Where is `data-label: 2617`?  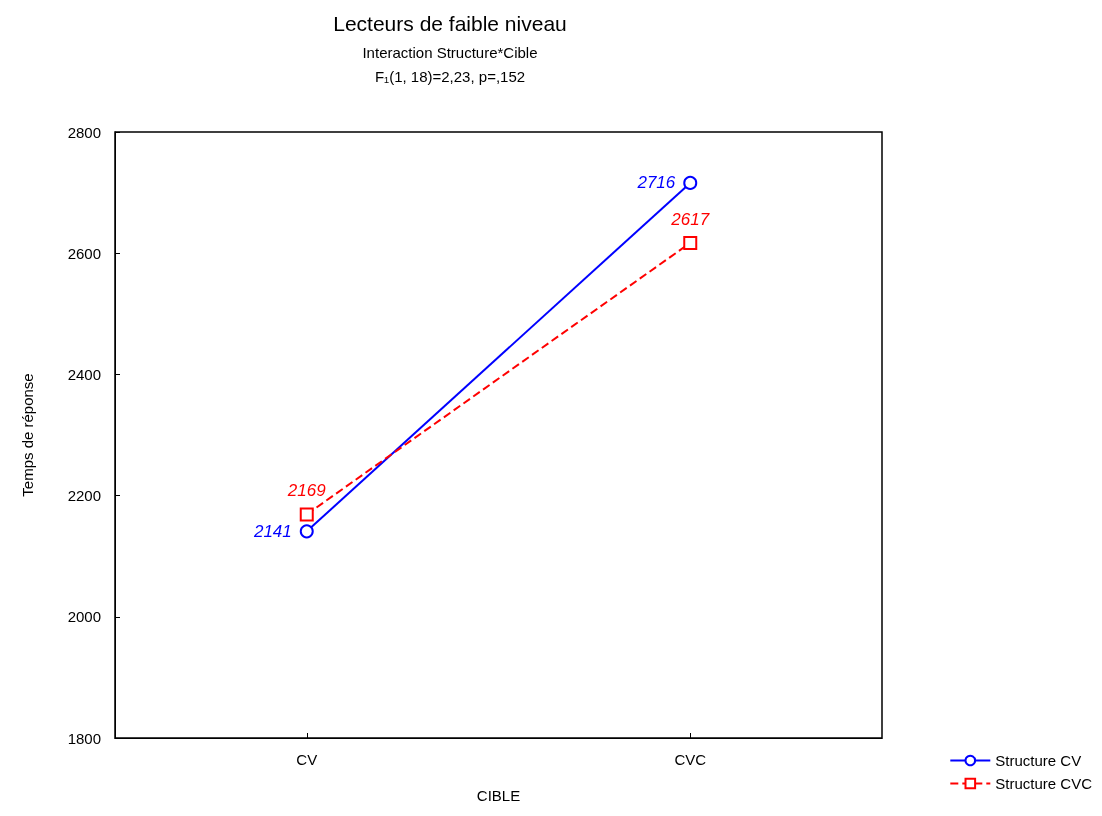 data-label: 2617 is located at coordinates (690, 219).